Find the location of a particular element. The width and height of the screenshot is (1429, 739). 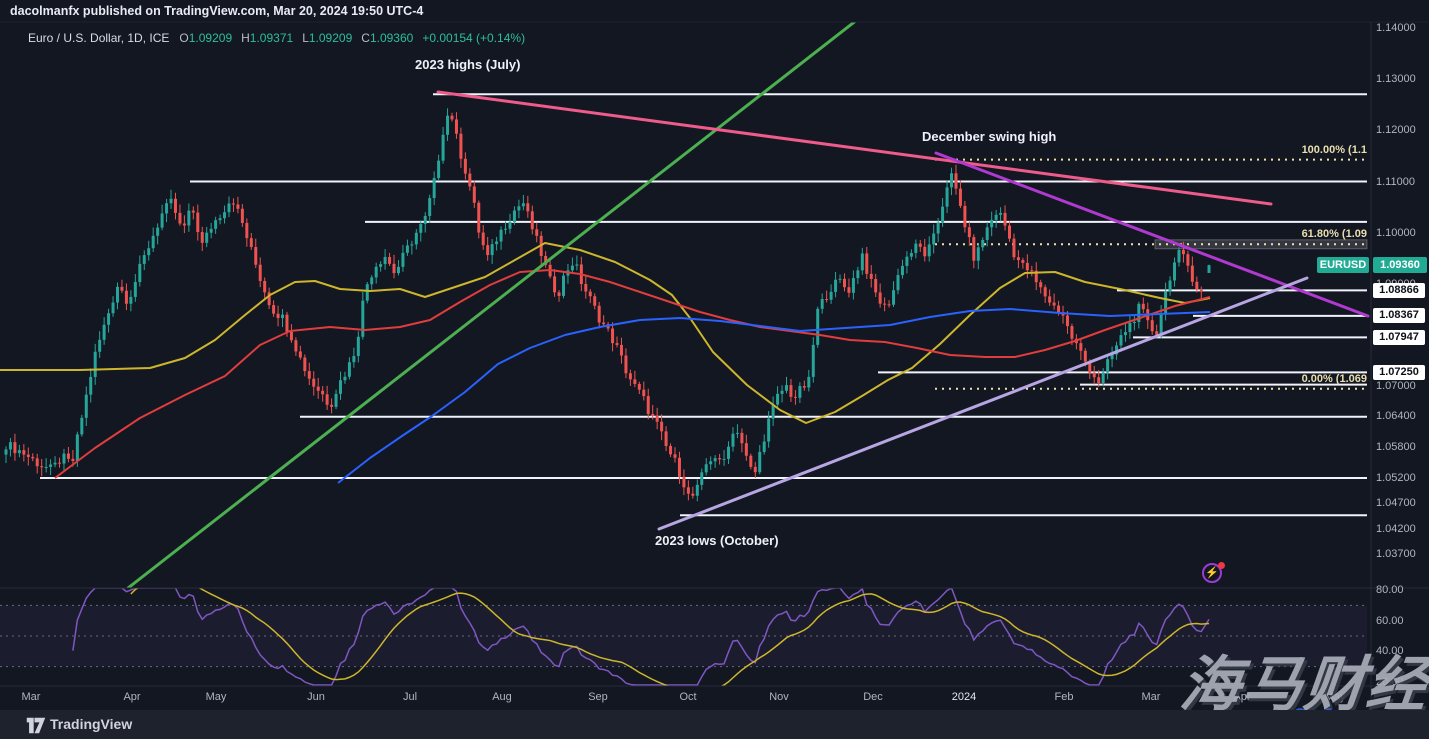

rsi-tick-label: 40.00 is located at coordinates (1390, 651).